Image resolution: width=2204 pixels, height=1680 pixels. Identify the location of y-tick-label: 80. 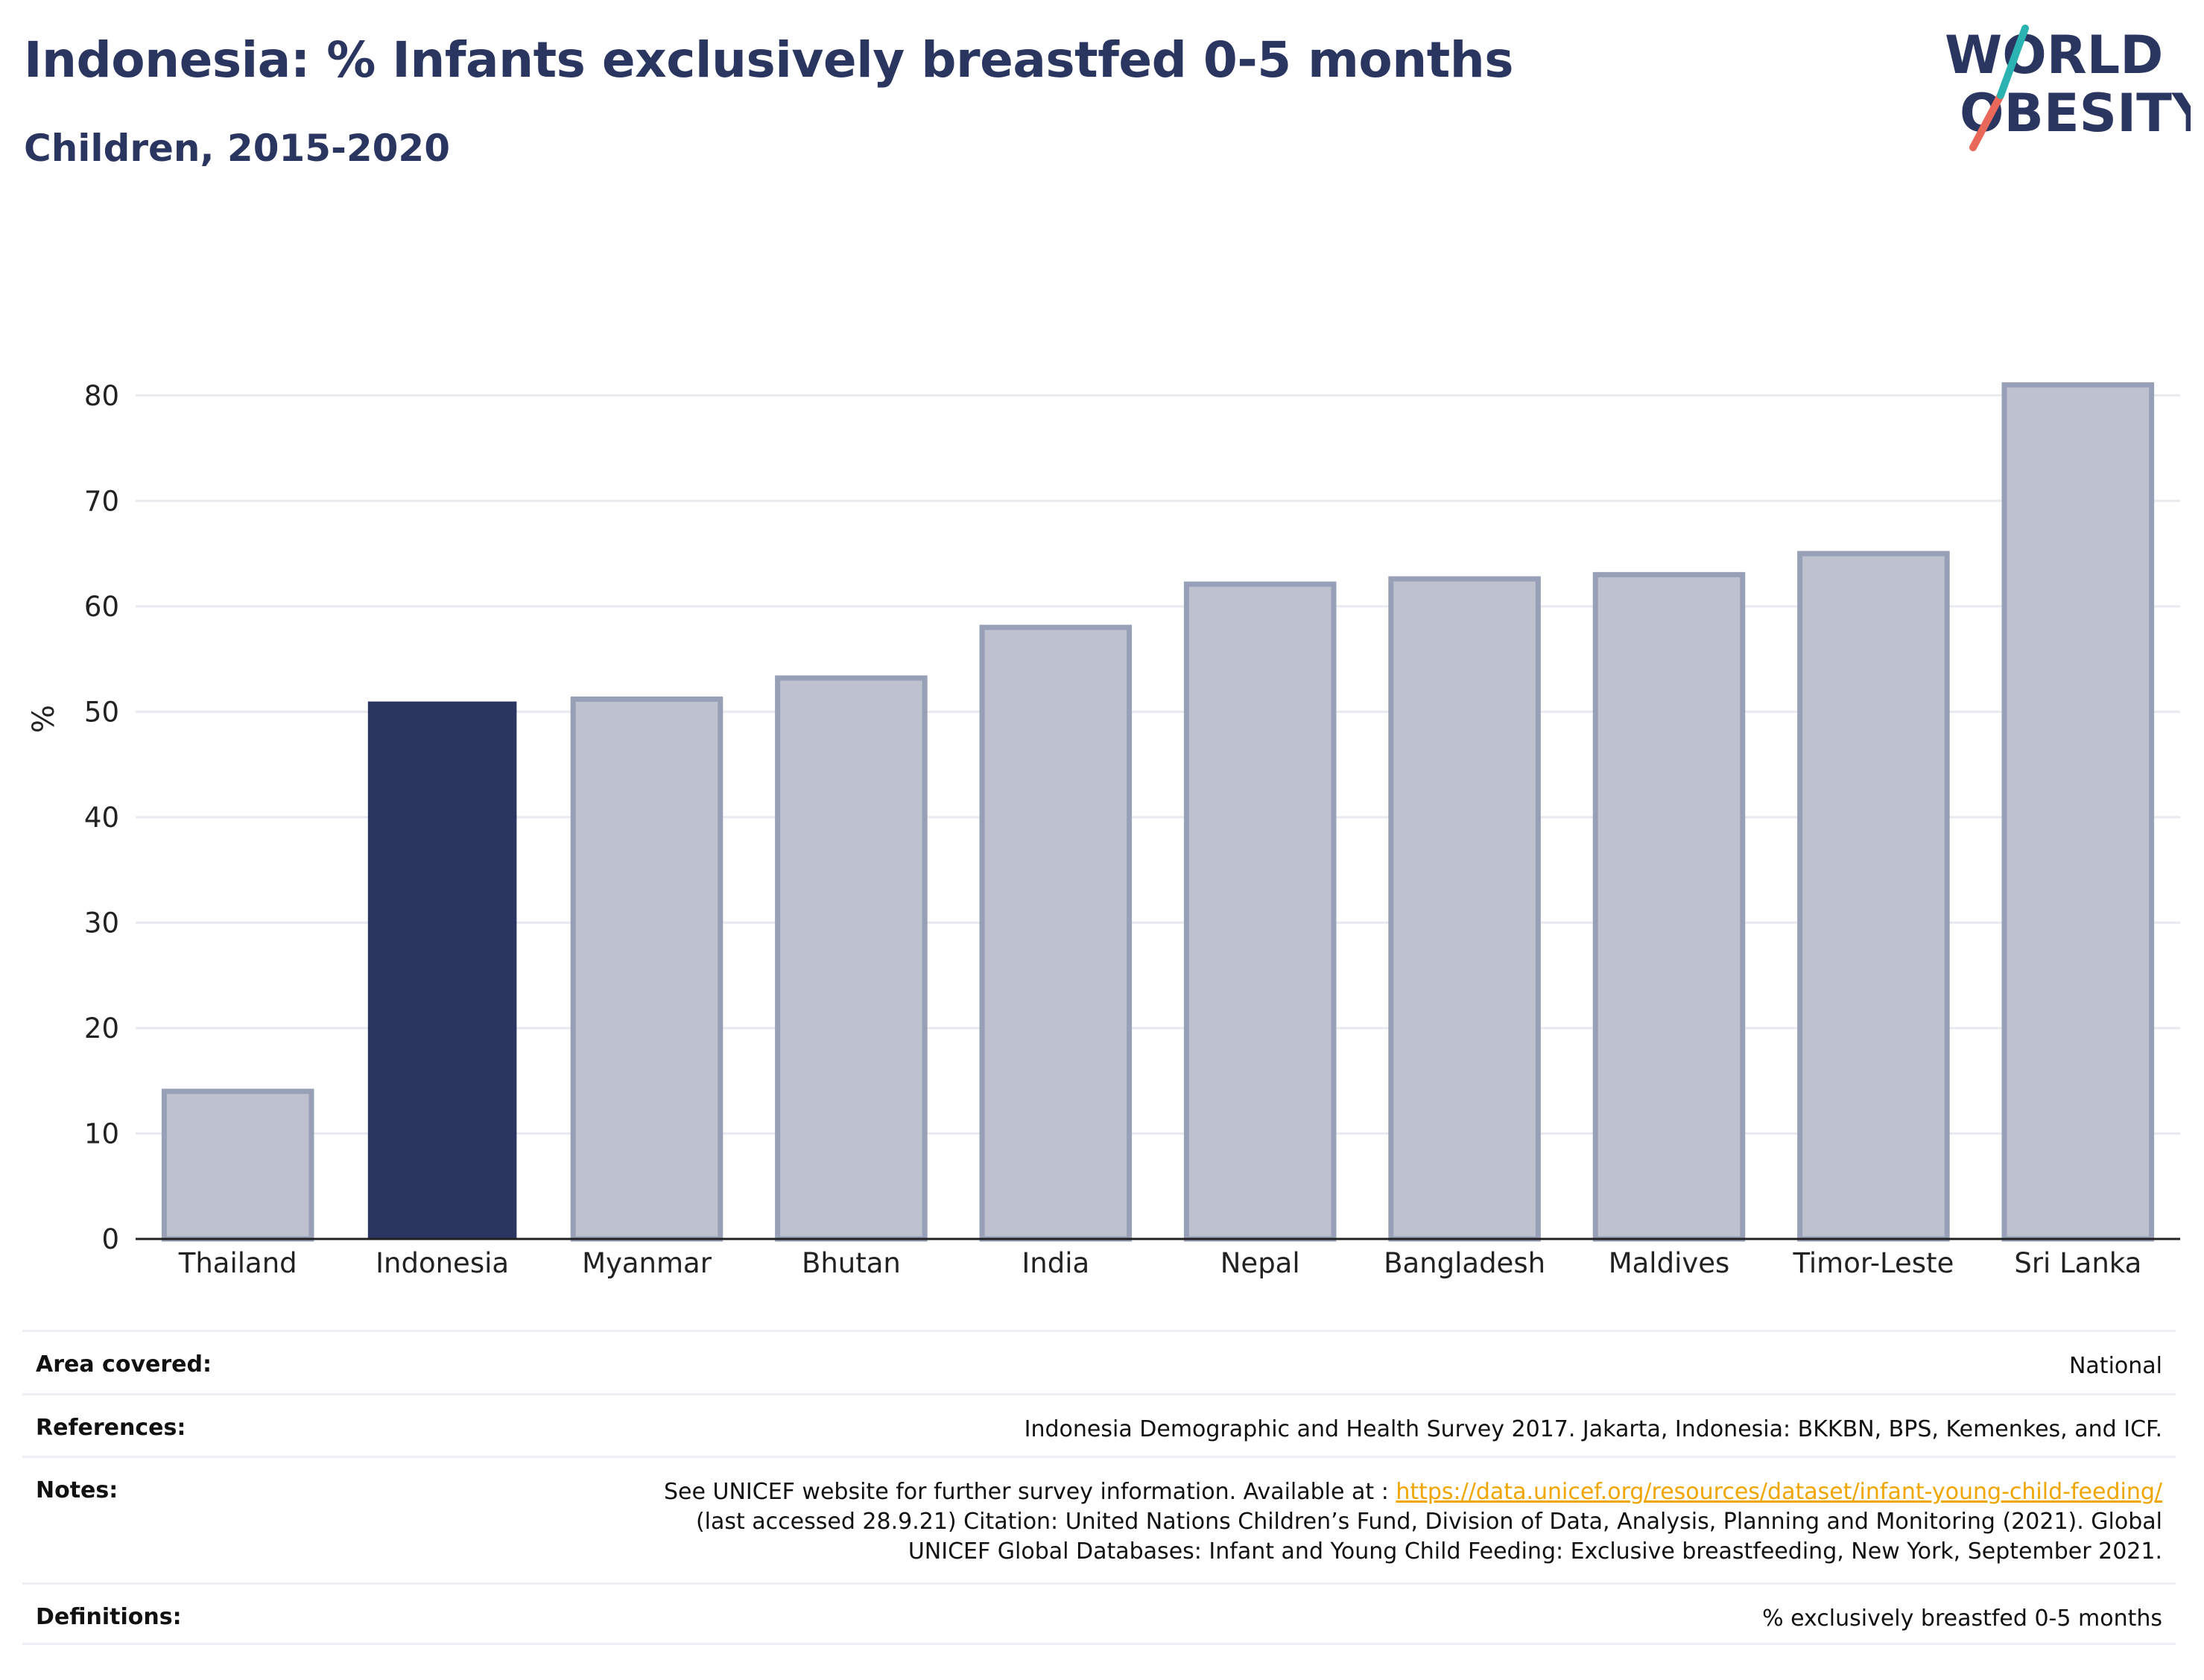
(101, 396).